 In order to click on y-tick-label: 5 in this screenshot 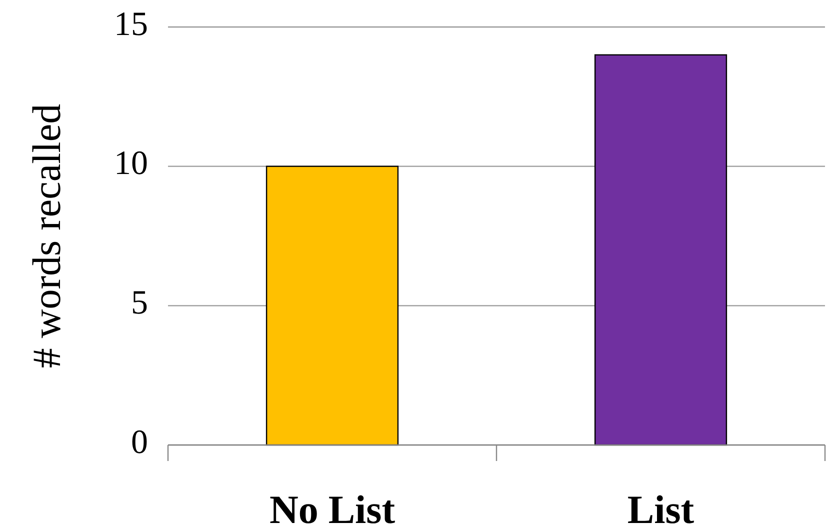, I will do `click(139, 303)`.